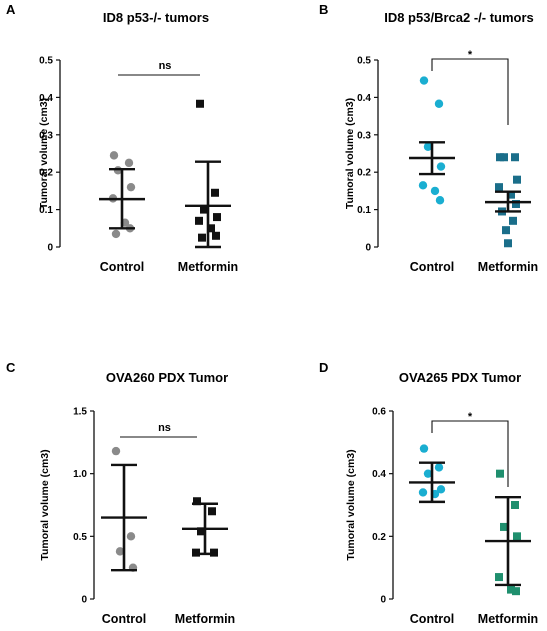 The height and width of the screenshot is (631, 547). Describe the element at coordinates (459, 17) in the screenshot. I see `chart-title: ID8 p53/Brca2 -/- tumors` at that location.